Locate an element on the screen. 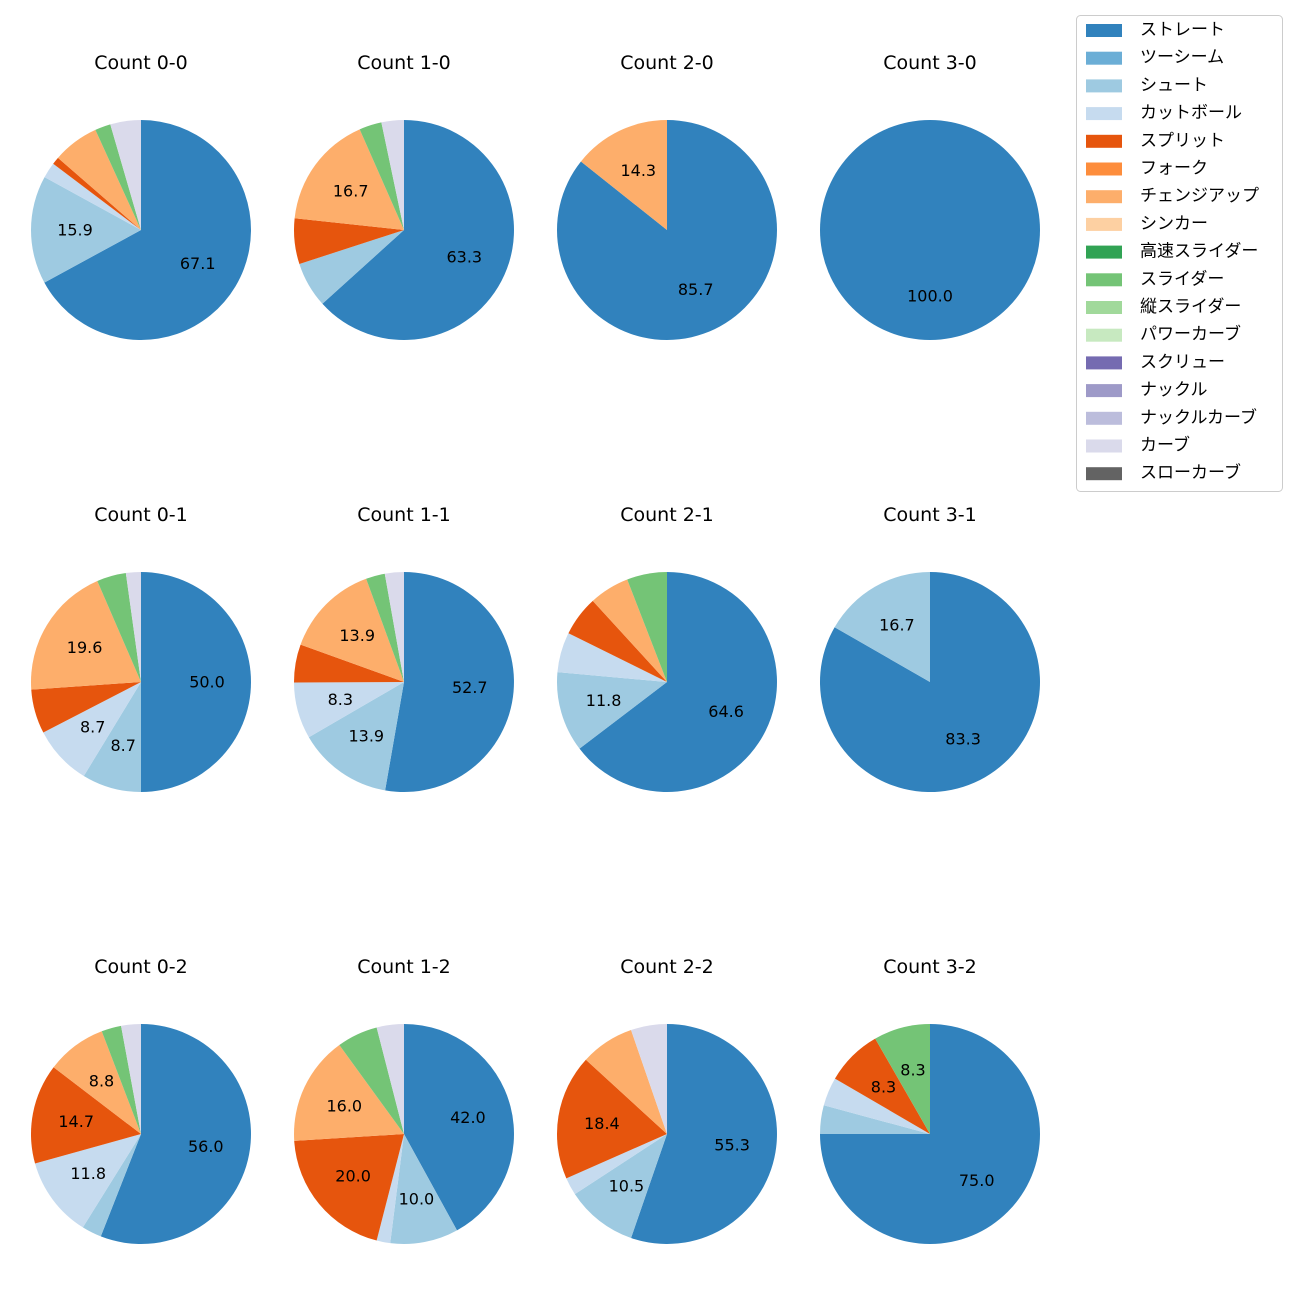 The width and height of the screenshot is (1300, 1300). pie-title: Count 3-1 is located at coordinates (930, 515).